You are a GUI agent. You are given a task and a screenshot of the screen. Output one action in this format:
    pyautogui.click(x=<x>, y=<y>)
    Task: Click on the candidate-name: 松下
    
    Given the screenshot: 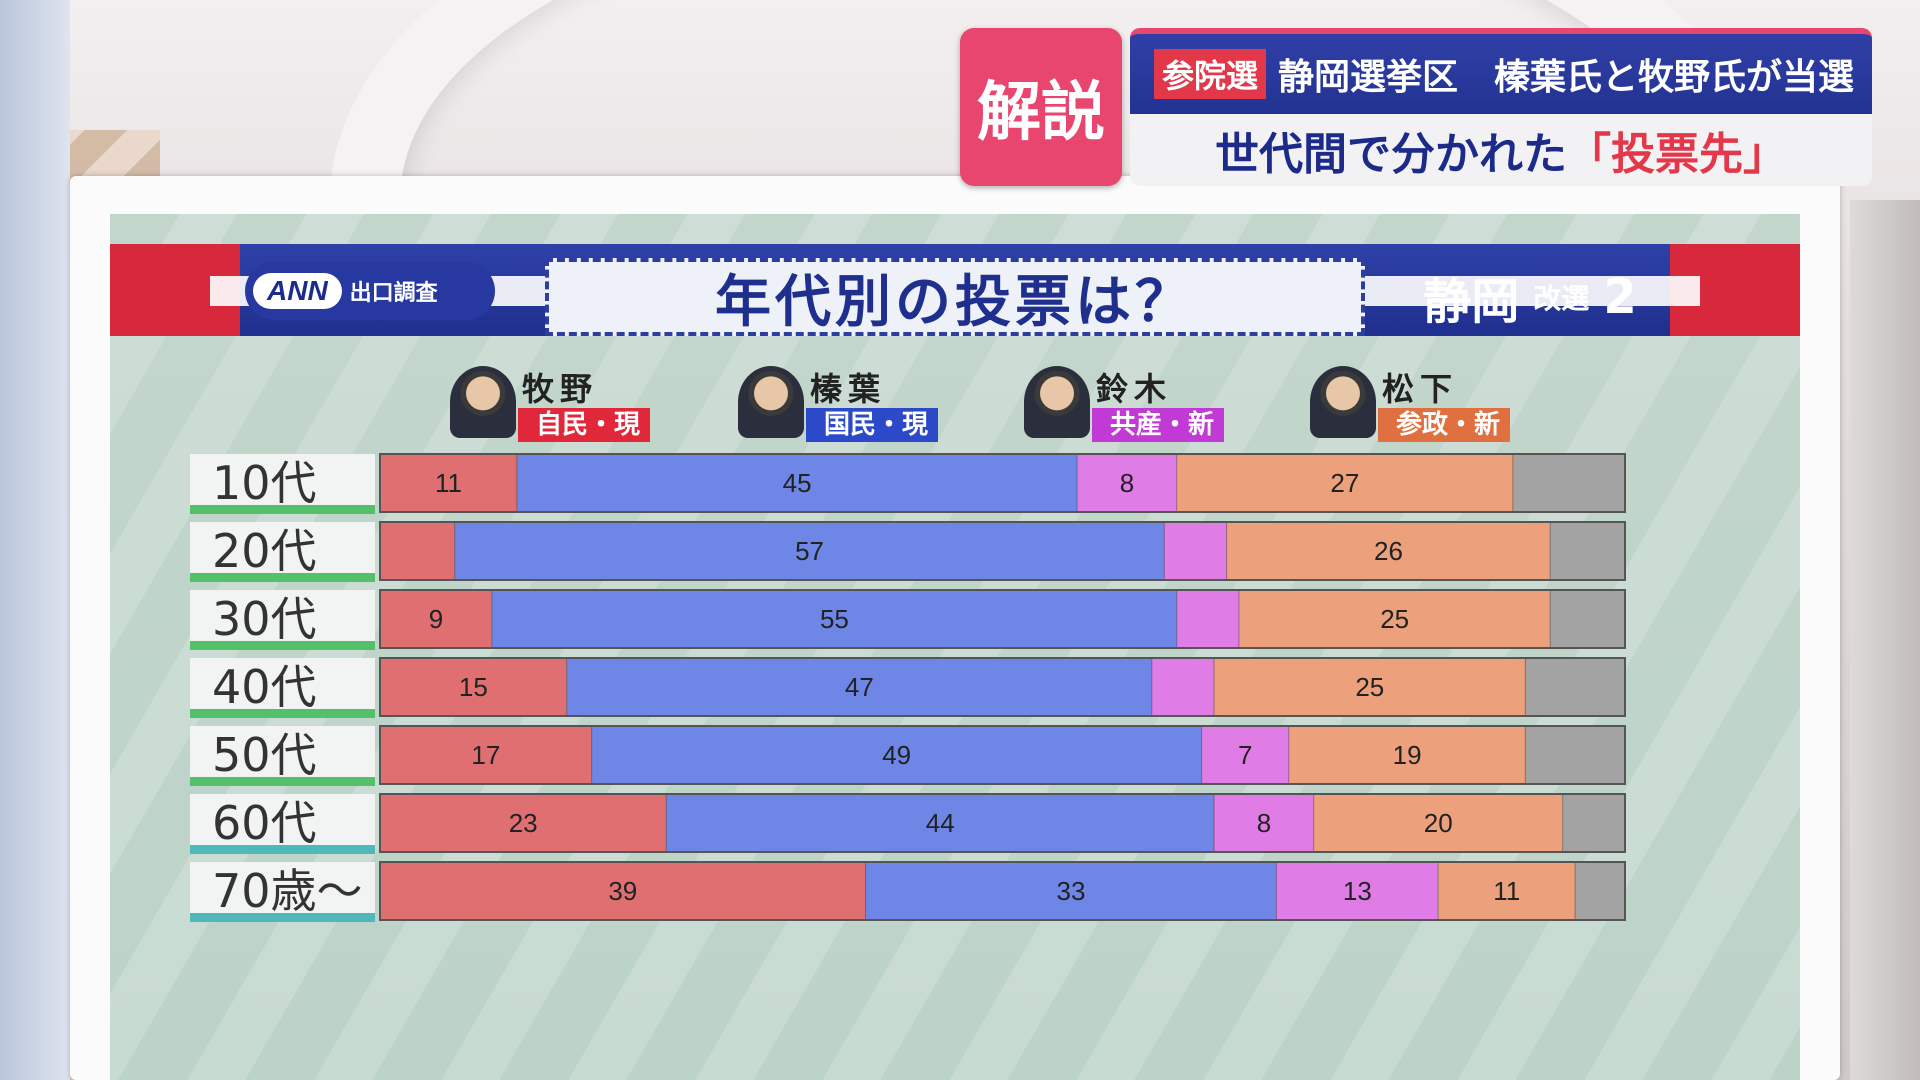 What is the action you would take?
    pyautogui.click(x=1420, y=389)
    